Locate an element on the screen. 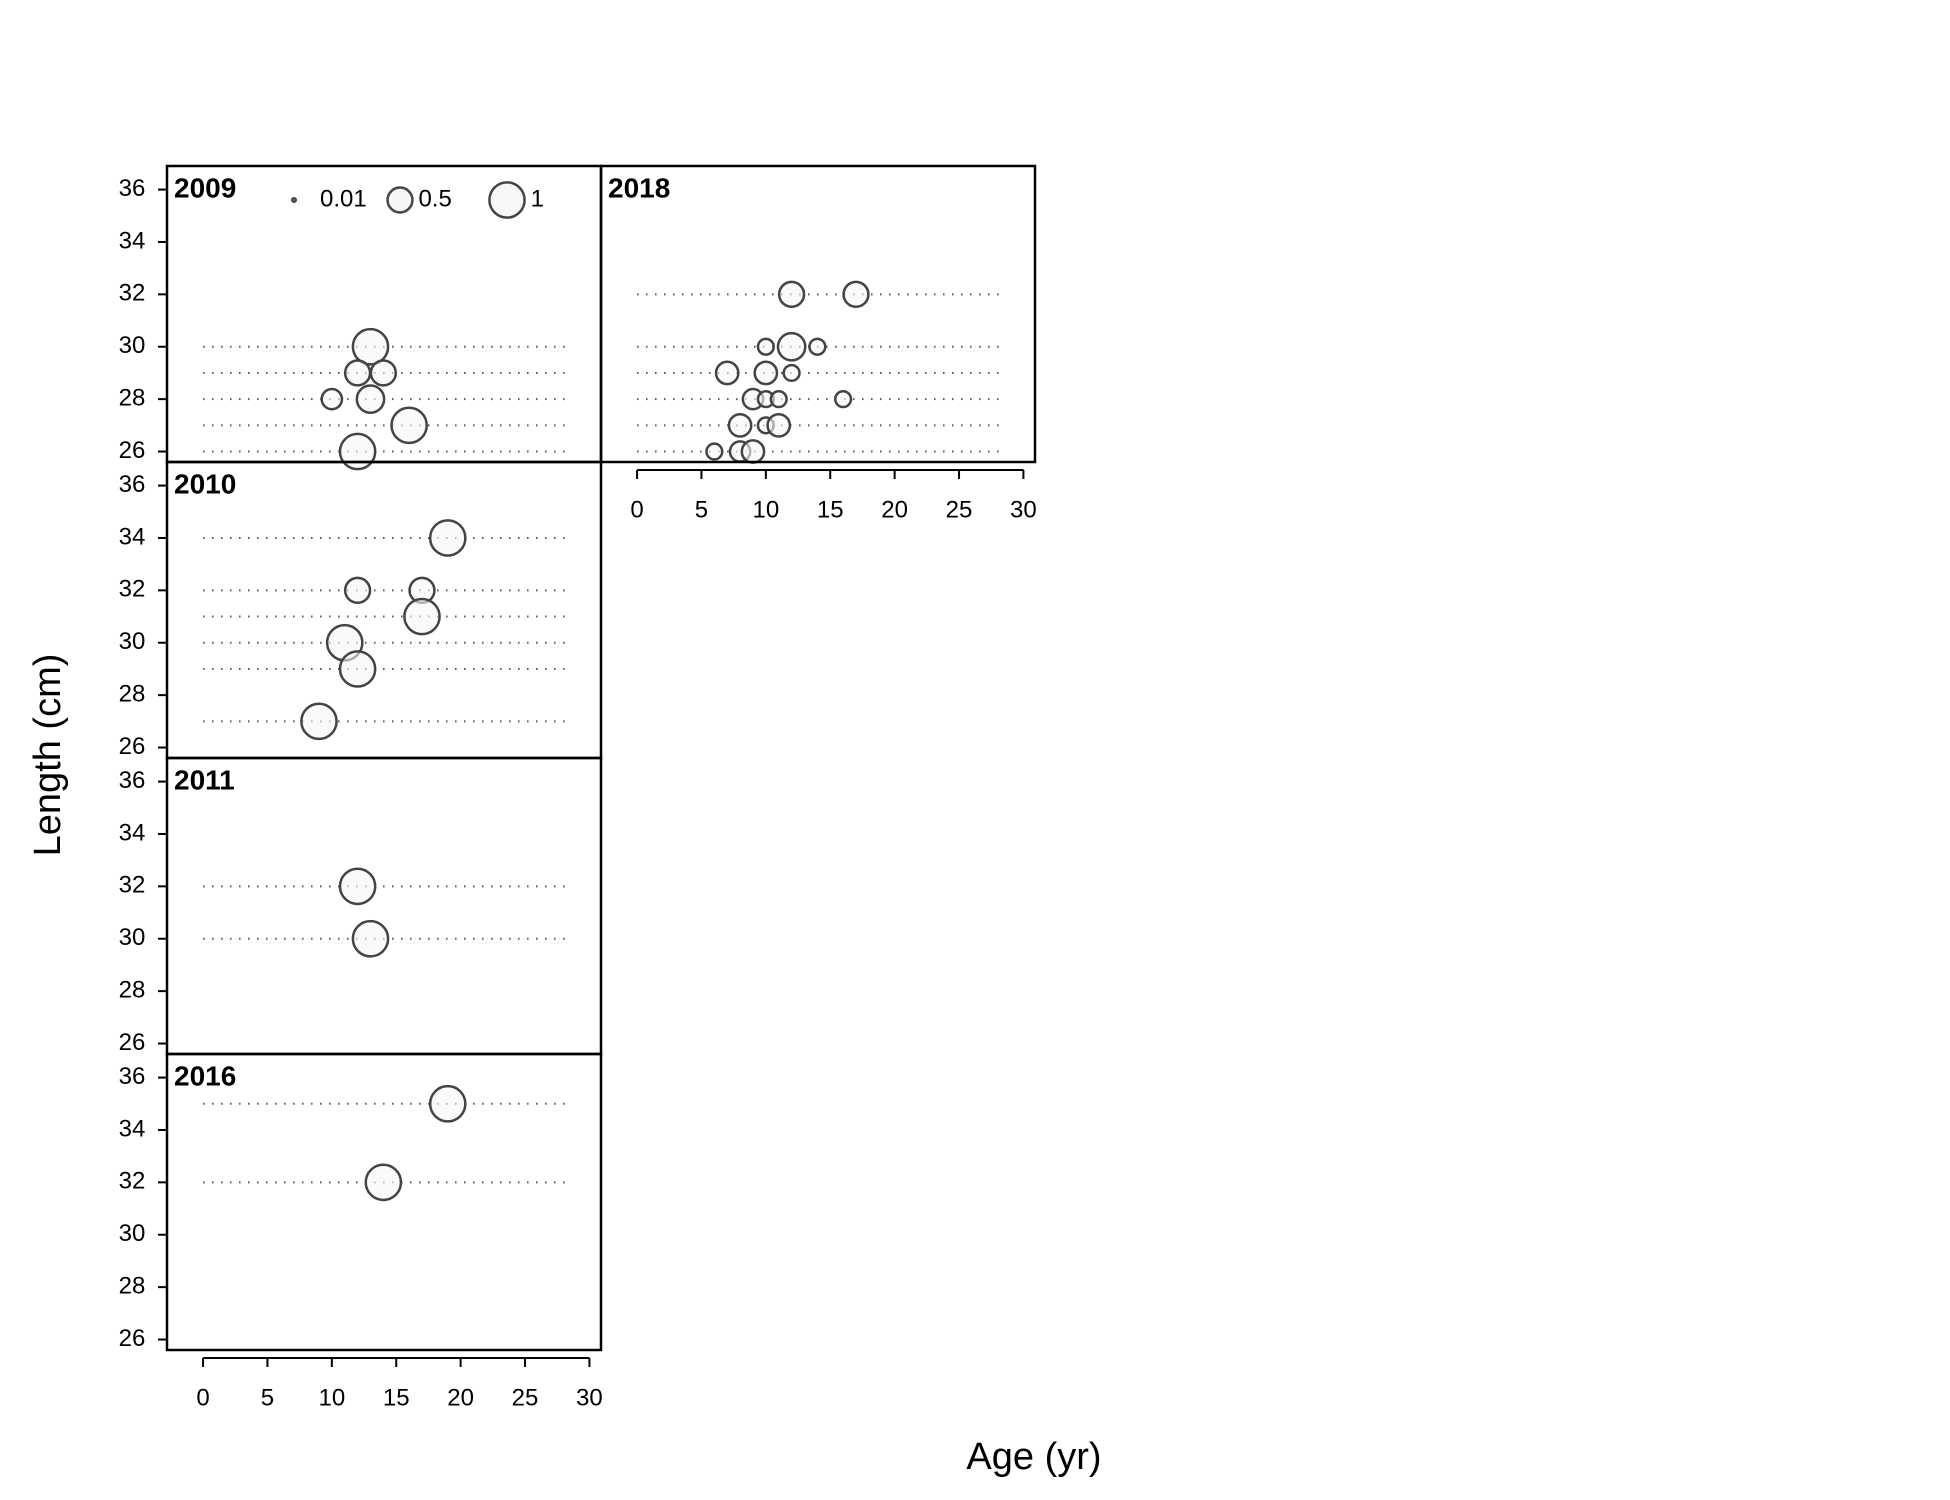 The image size is (1950, 1500). y-axis-label: Length (cm) is located at coordinates (48, 755).